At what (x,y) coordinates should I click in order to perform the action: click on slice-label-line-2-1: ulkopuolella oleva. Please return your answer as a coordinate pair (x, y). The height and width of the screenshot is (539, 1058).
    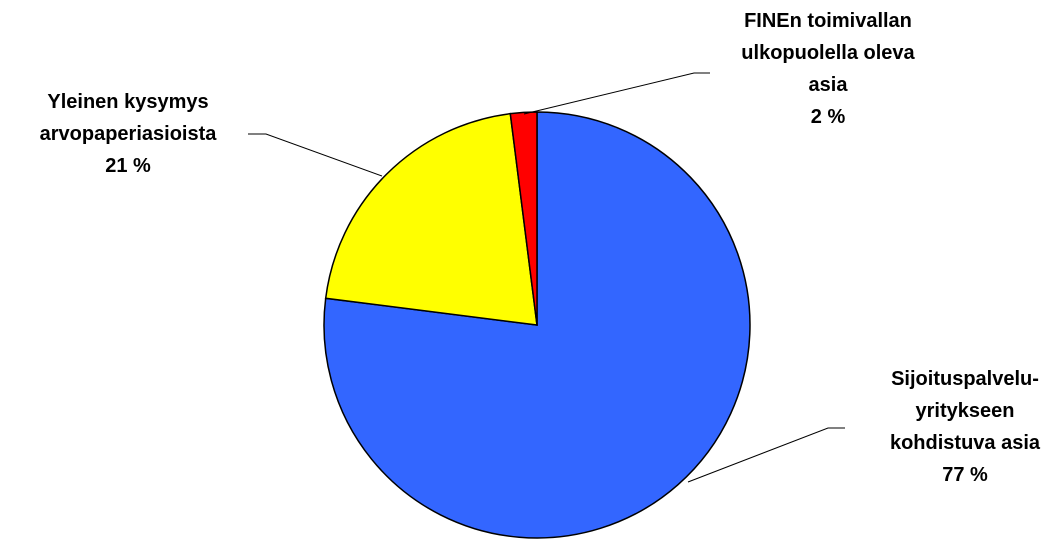
    Looking at the image, I should click on (828, 53).